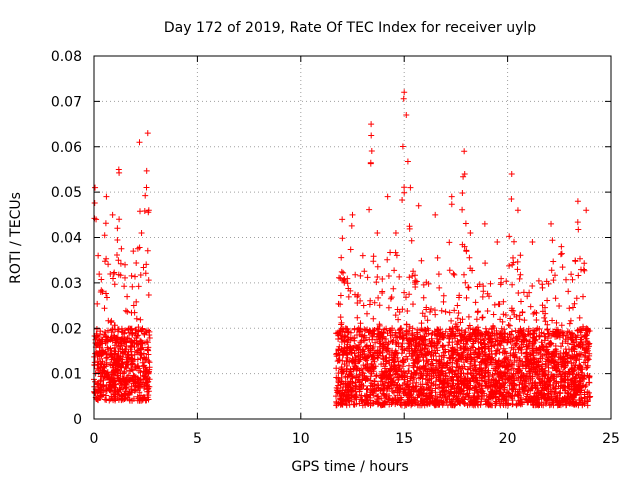 Image resolution: width=640 pixels, height=480 pixels. Describe the element at coordinates (611, 439) in the screenshot. I see `x-tick-label: 25` at that location.